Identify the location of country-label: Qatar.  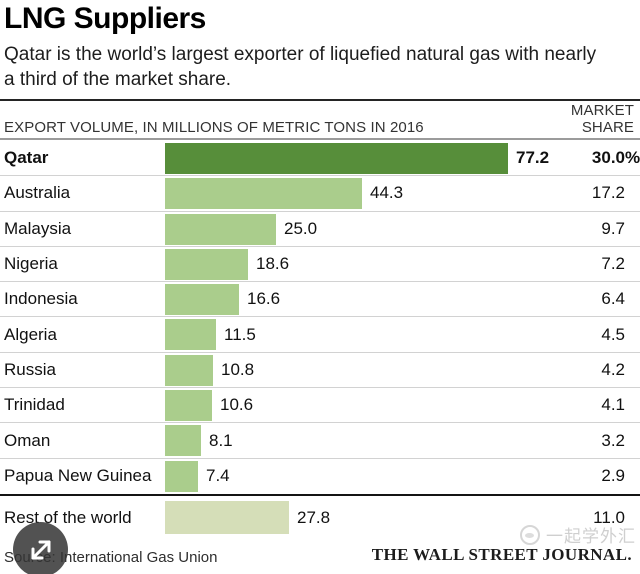
(26, 158).